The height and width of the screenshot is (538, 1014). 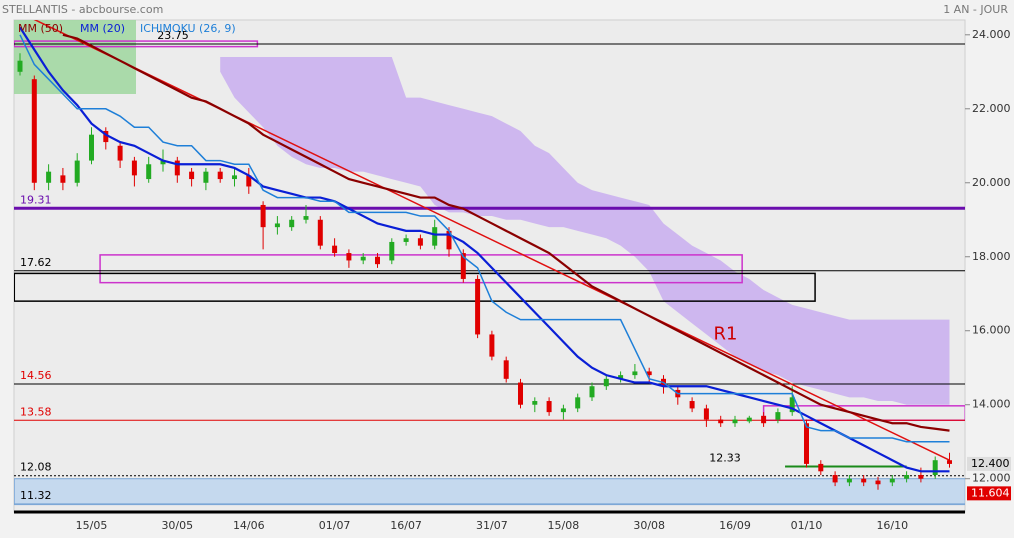 I want to click on legend-entry: ICHIMOKU (26, 9), so click(x=188, y=28).